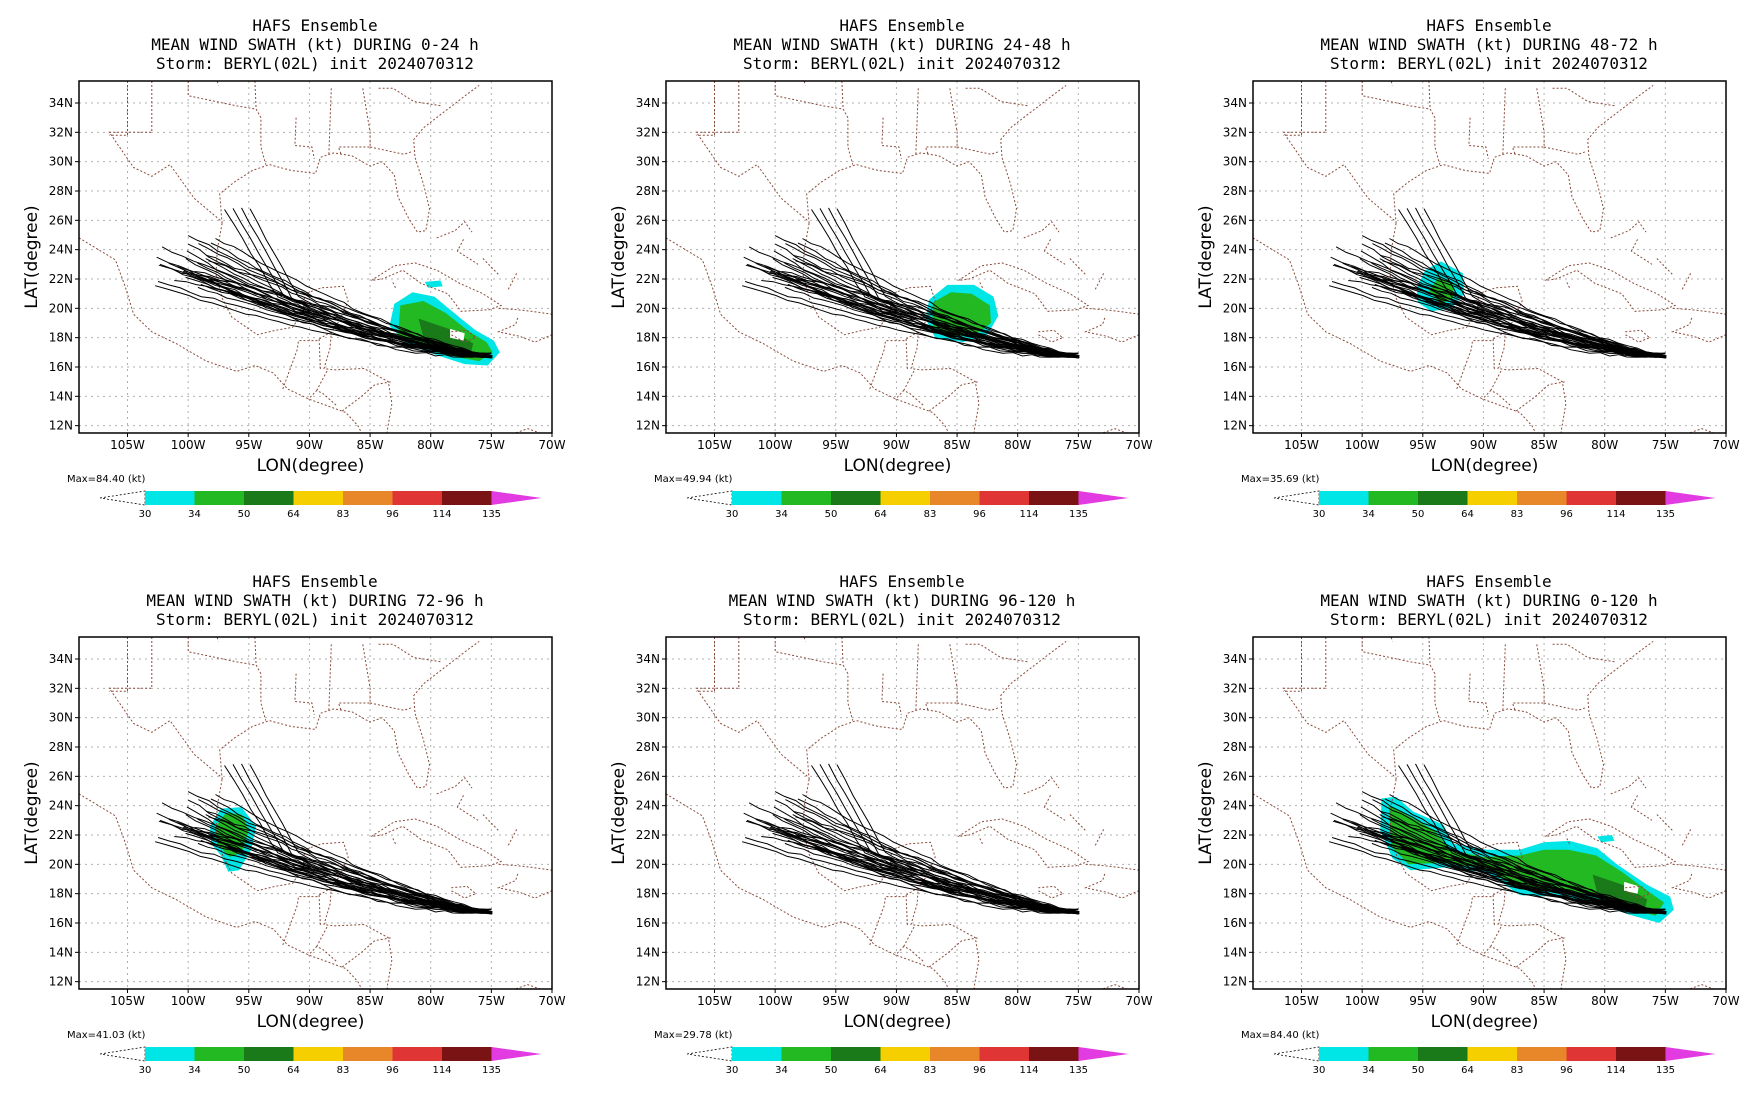 The image size is (1761, 1112). What do you see at coordinates (1418, 514) in the screenshot?
I see `colorbar-level-label: 50` at bounding box center [1418, 514].